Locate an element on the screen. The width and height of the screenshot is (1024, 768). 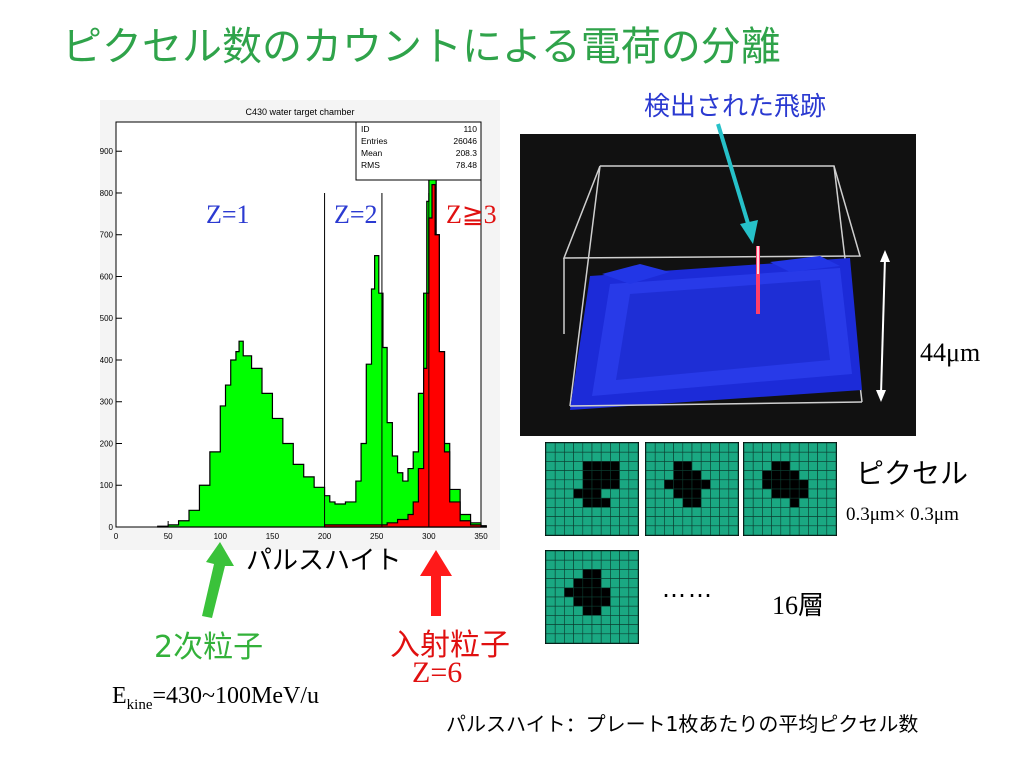
red-up-arrow-icon is located at coordinates (436, 583).